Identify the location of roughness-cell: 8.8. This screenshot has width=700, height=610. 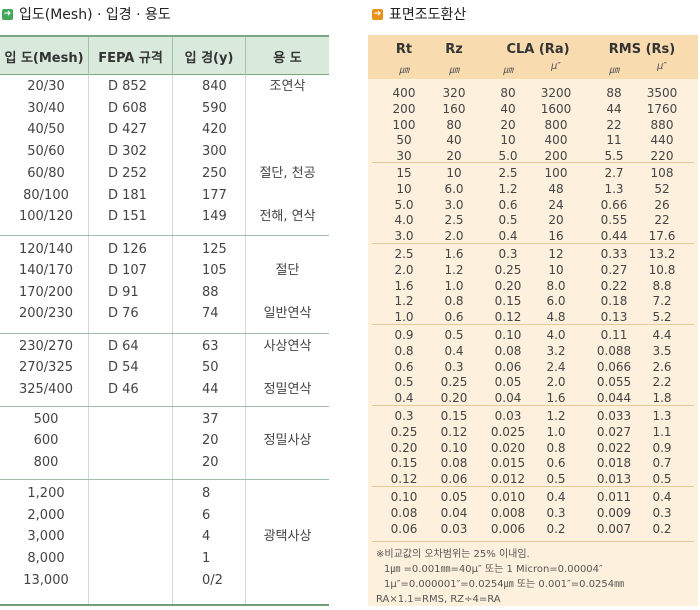
(662, 285).